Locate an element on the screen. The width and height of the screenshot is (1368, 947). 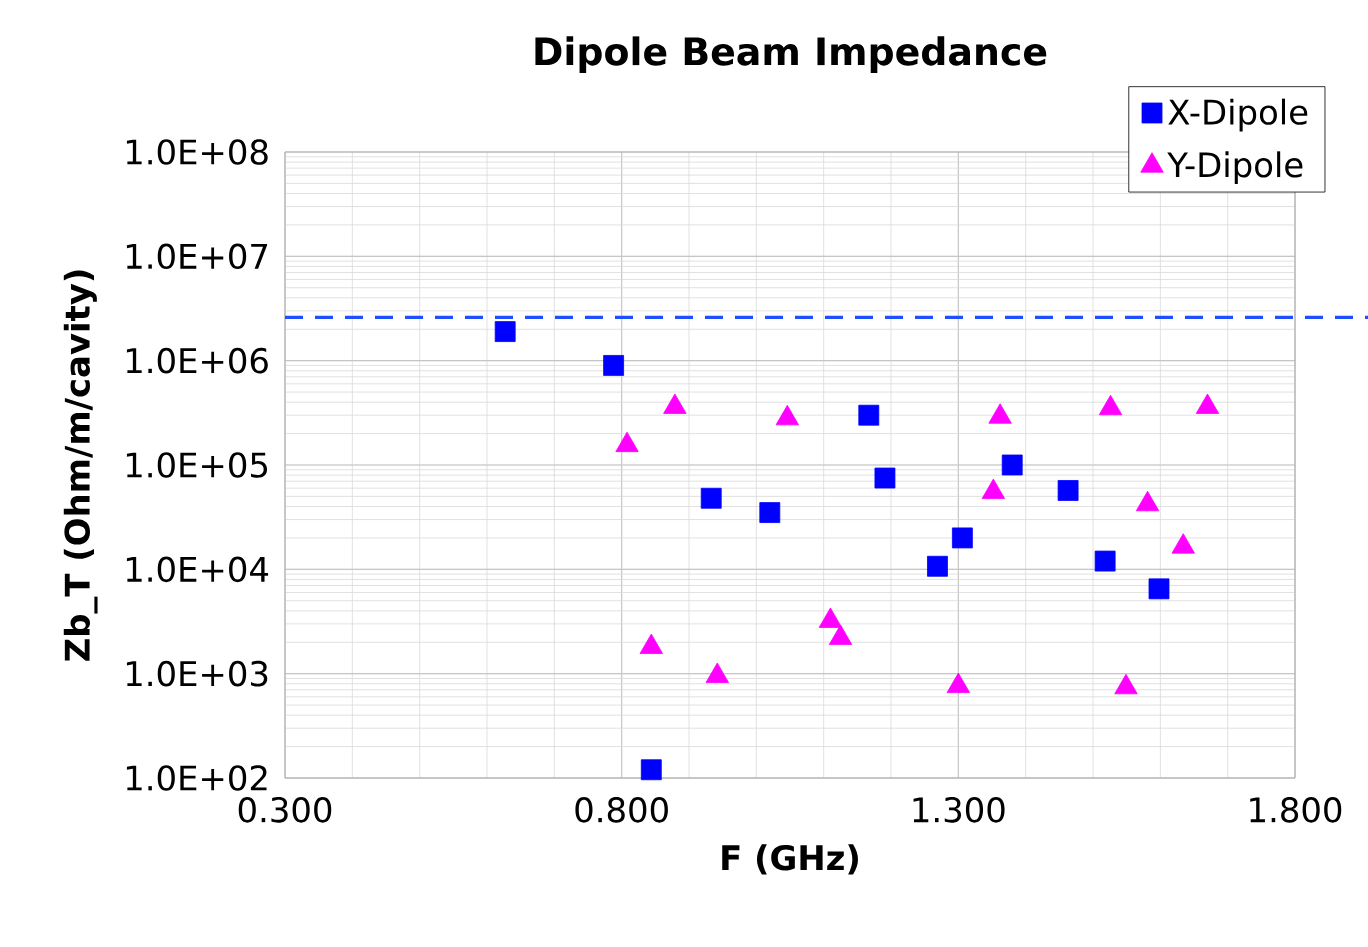
y-tick-label: 1.0E+03 is located at coordinates (197, 673).